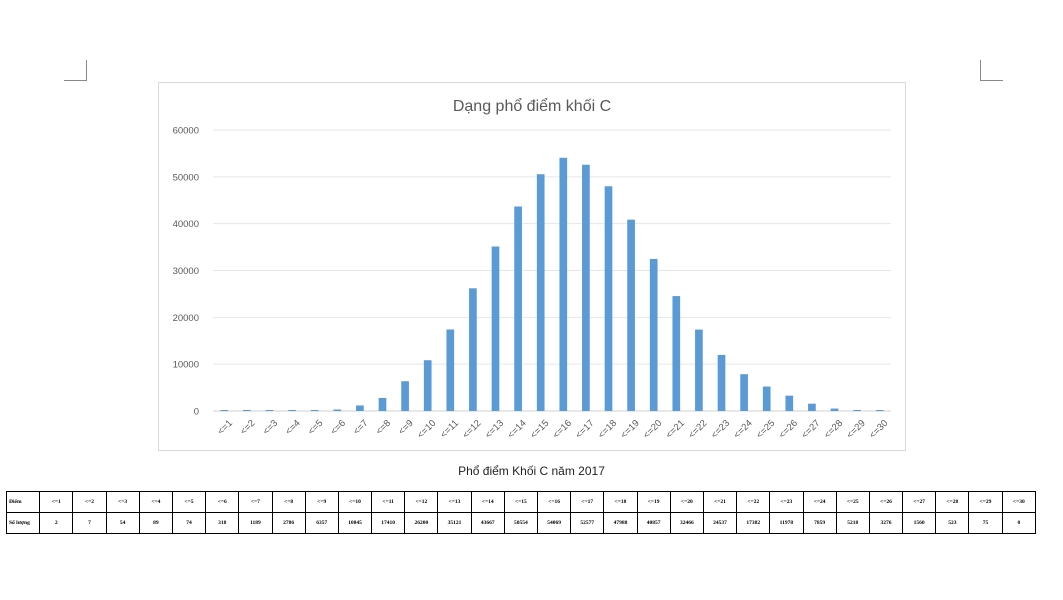 The image size is (1063, 600). Describe the element at coordinates (225, 427) in the screenshot. I see `x-tick-label: <=1` at that location.